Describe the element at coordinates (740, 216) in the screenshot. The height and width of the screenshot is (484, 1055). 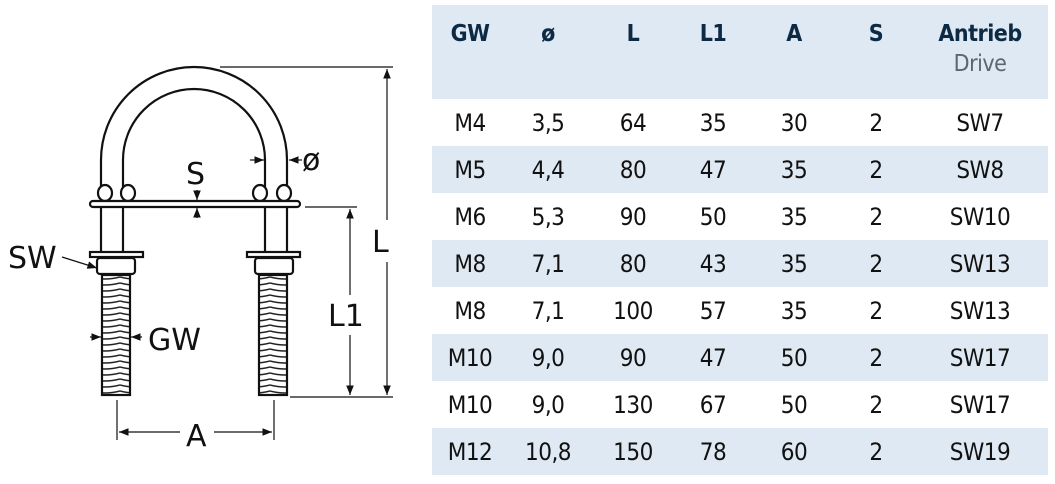
I see `table-row: M6 5,3 90 50 35 2 SW10` at that location.